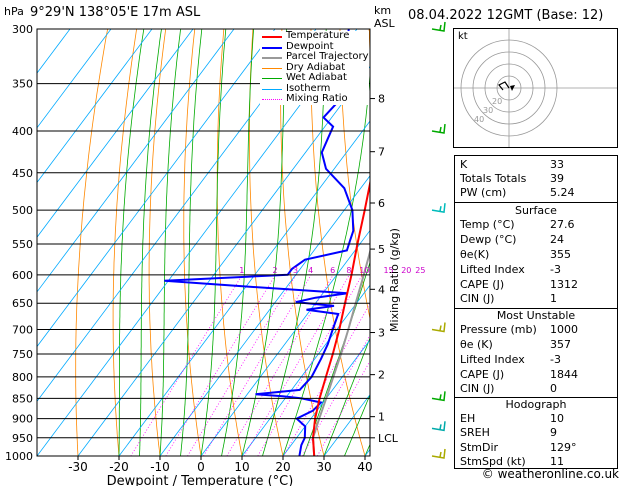 This screenshot has width=629, height=486. Describe the element at coordinates (381, 249) in the screenshot. I see `km-tick-label: 5` at that location.